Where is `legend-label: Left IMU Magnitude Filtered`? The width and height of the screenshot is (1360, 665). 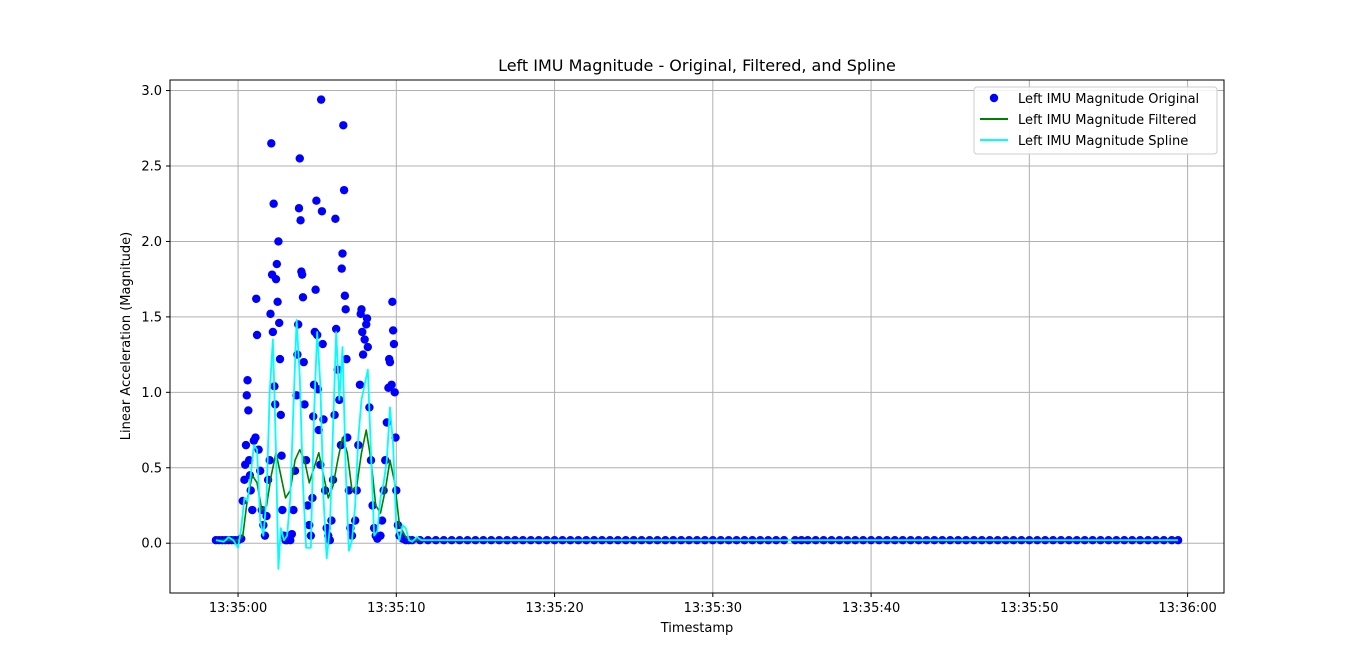
legend-label: Left IMU Magnitude Filtered is located at coordinates (1107, 120).